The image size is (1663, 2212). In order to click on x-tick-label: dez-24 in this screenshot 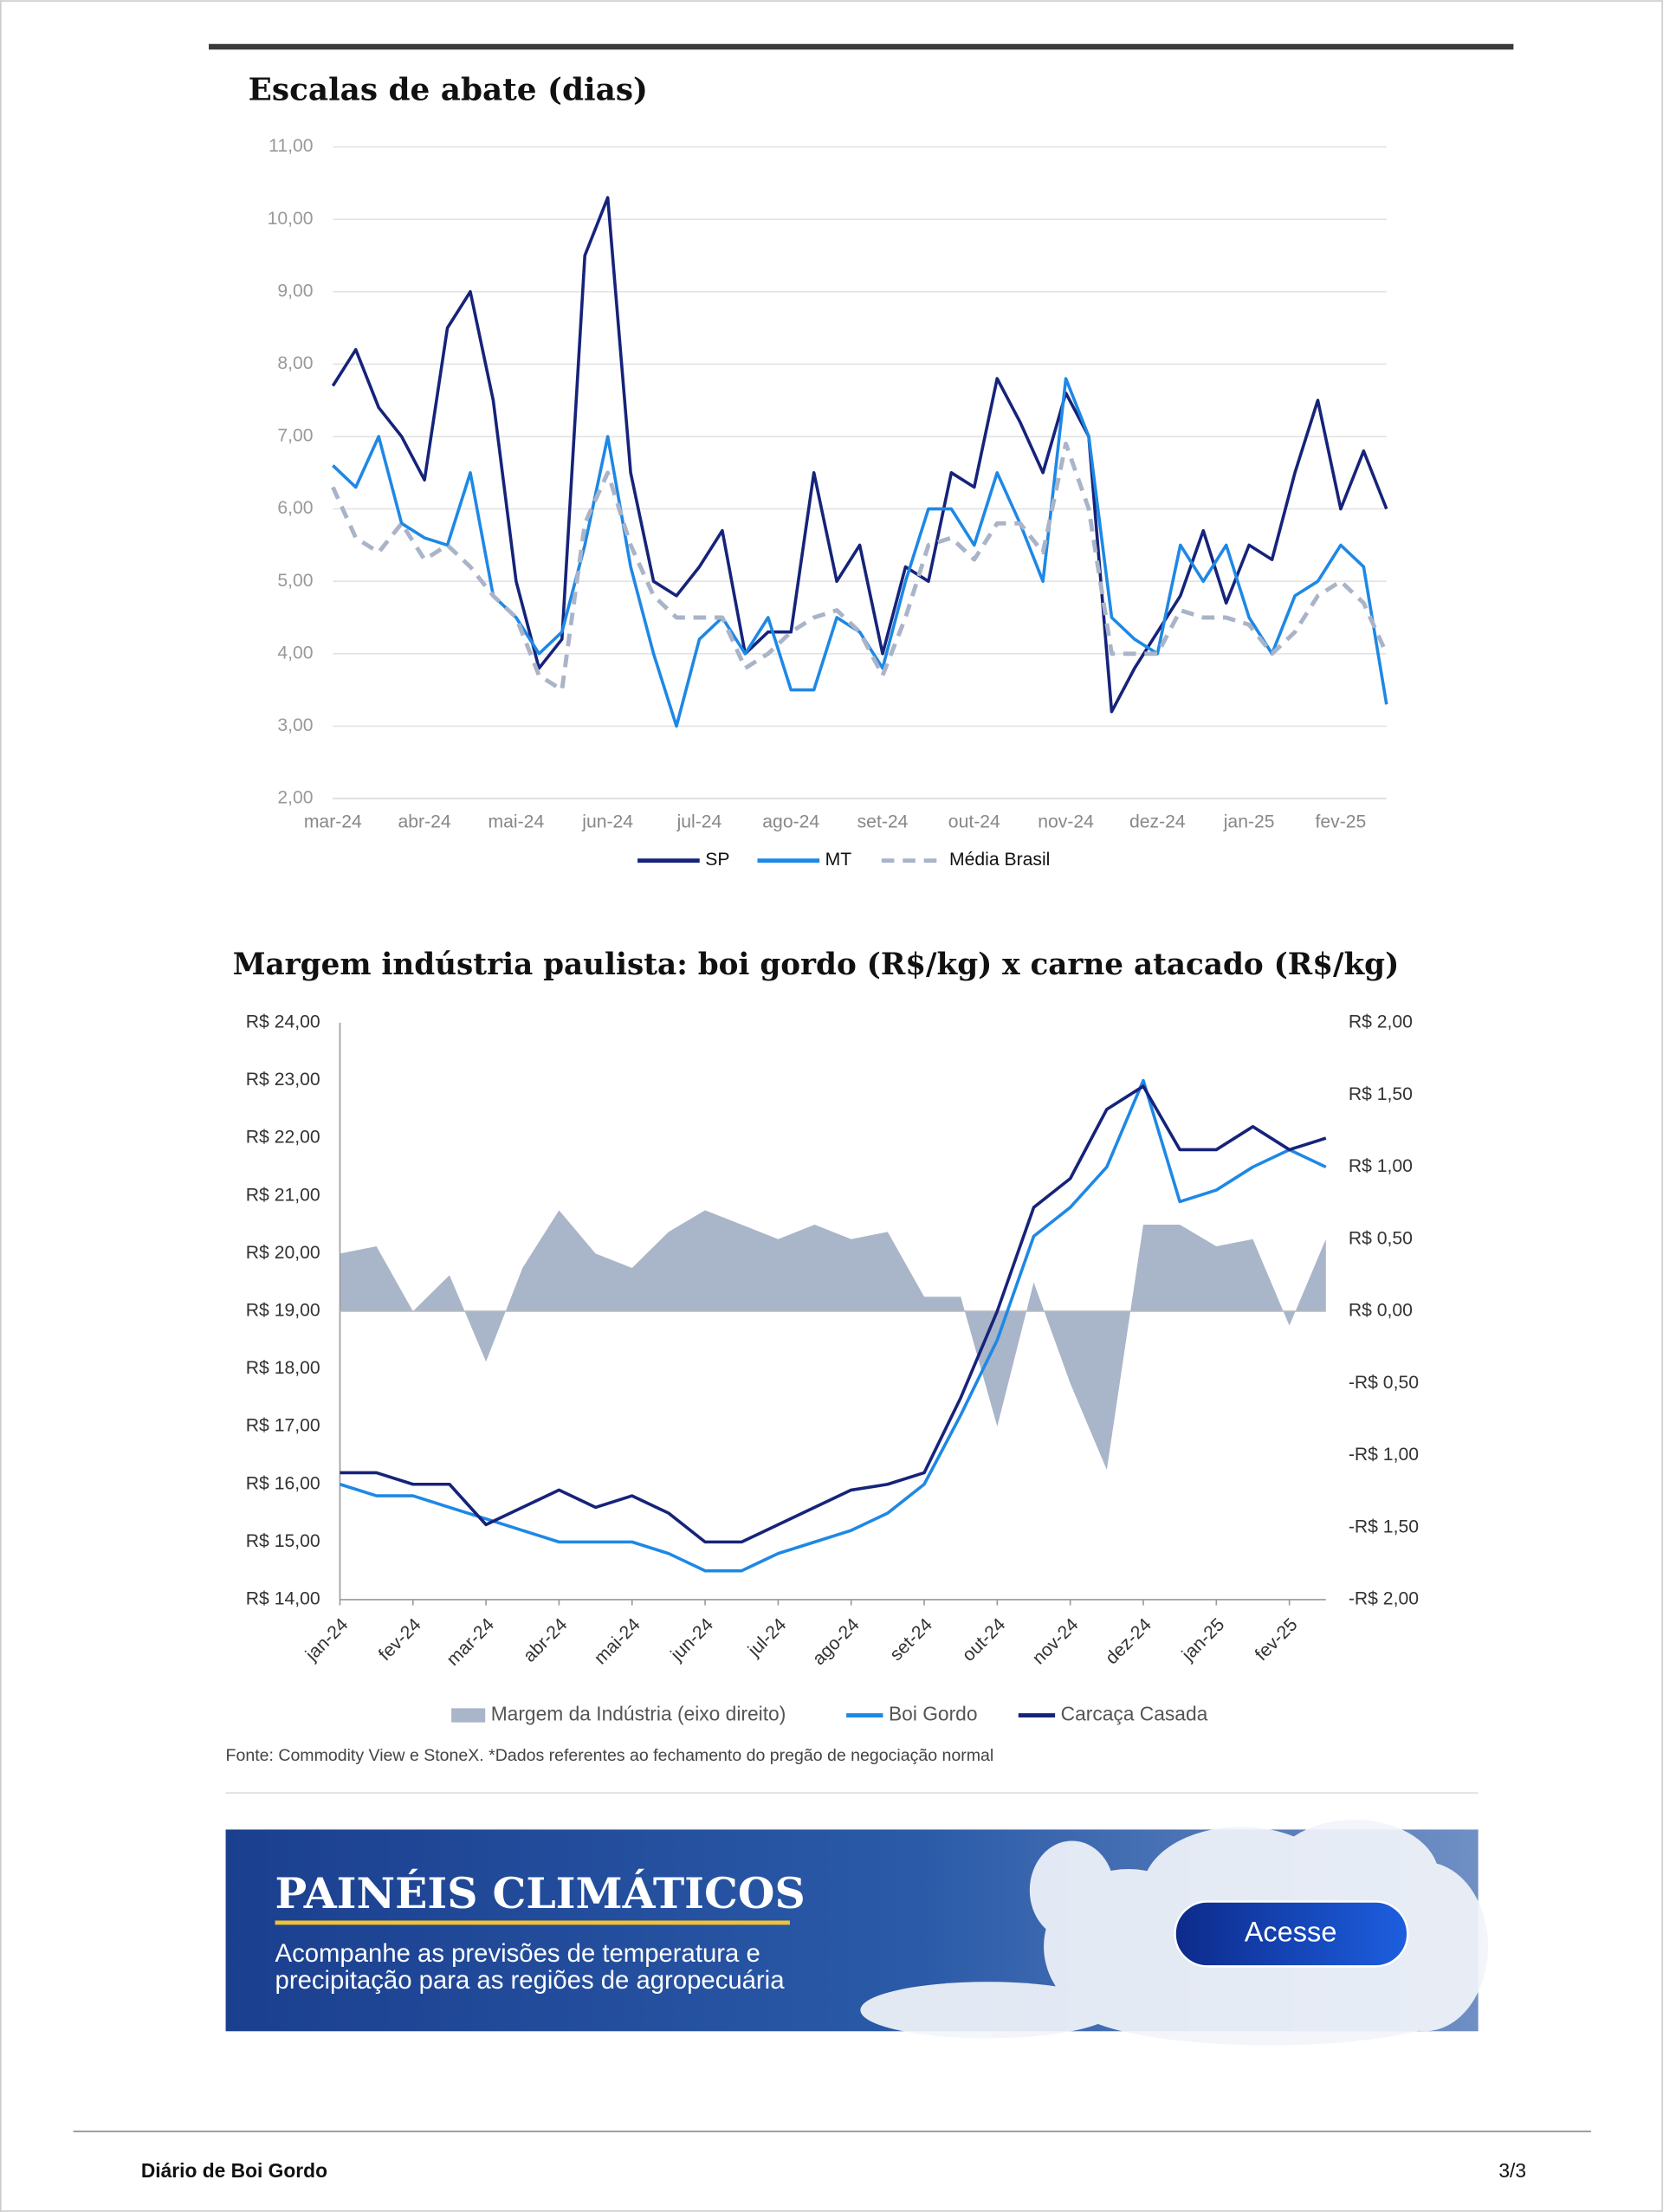, I will do `click(1157, 821)`.